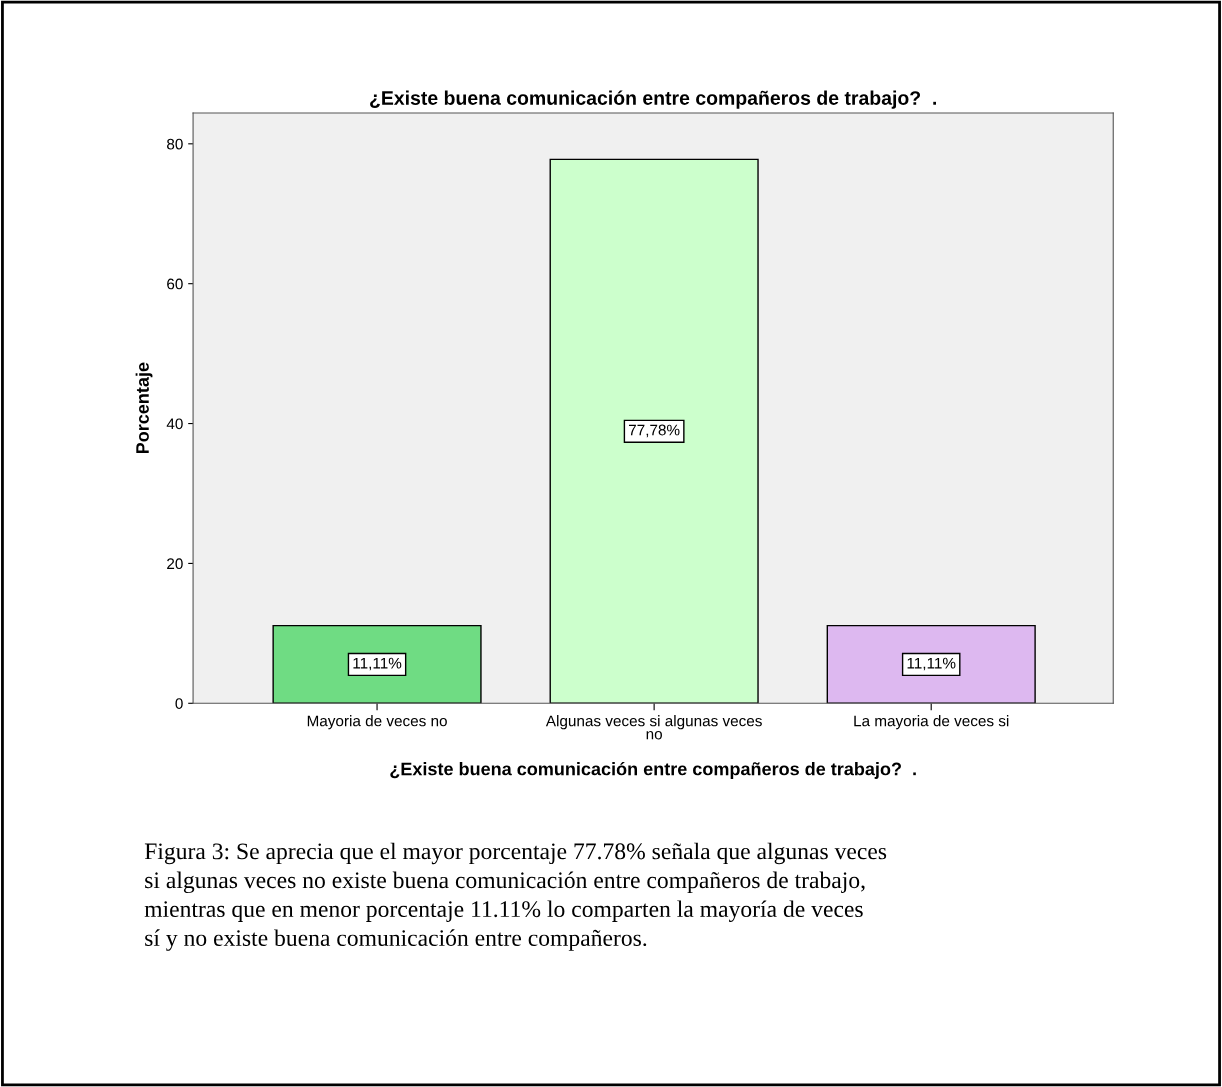 This screenshot has width=1222, height=1087. I want to click on data-label: 77,78%, so click(654, 431).